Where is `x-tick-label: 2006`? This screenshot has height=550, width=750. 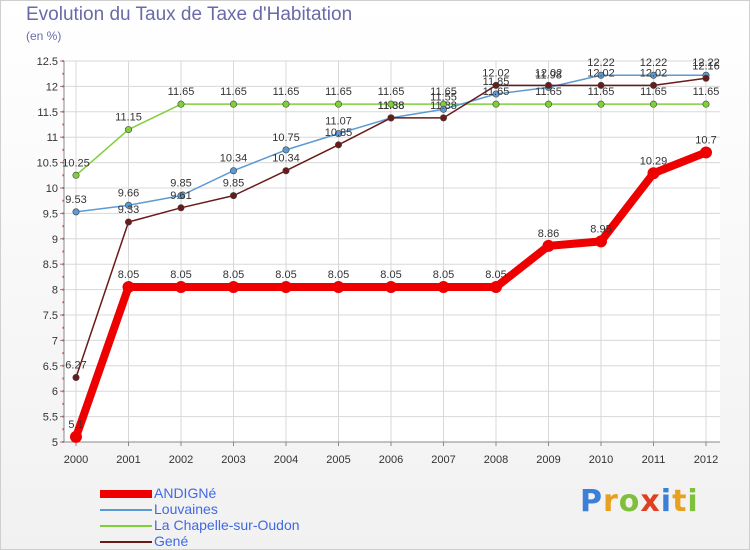
x-tick-label: 2006 is located at coordinates (391, 460).